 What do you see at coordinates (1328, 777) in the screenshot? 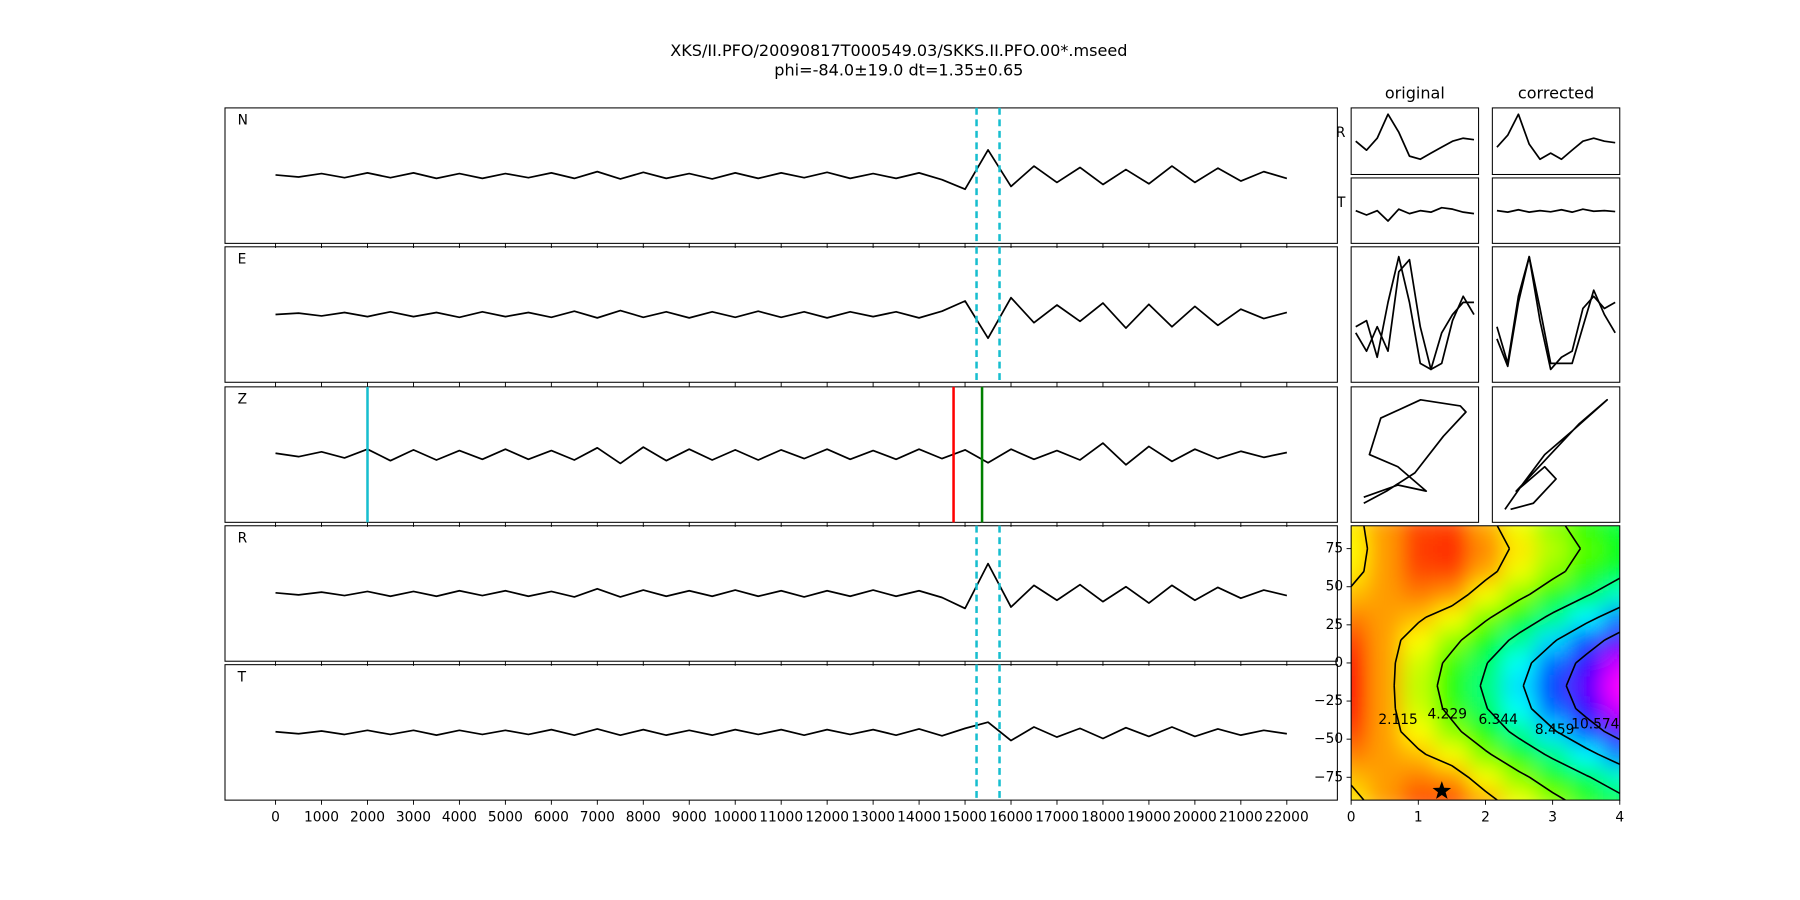
I see `y-tick-label: −75` at bounding box center [1328, 777].